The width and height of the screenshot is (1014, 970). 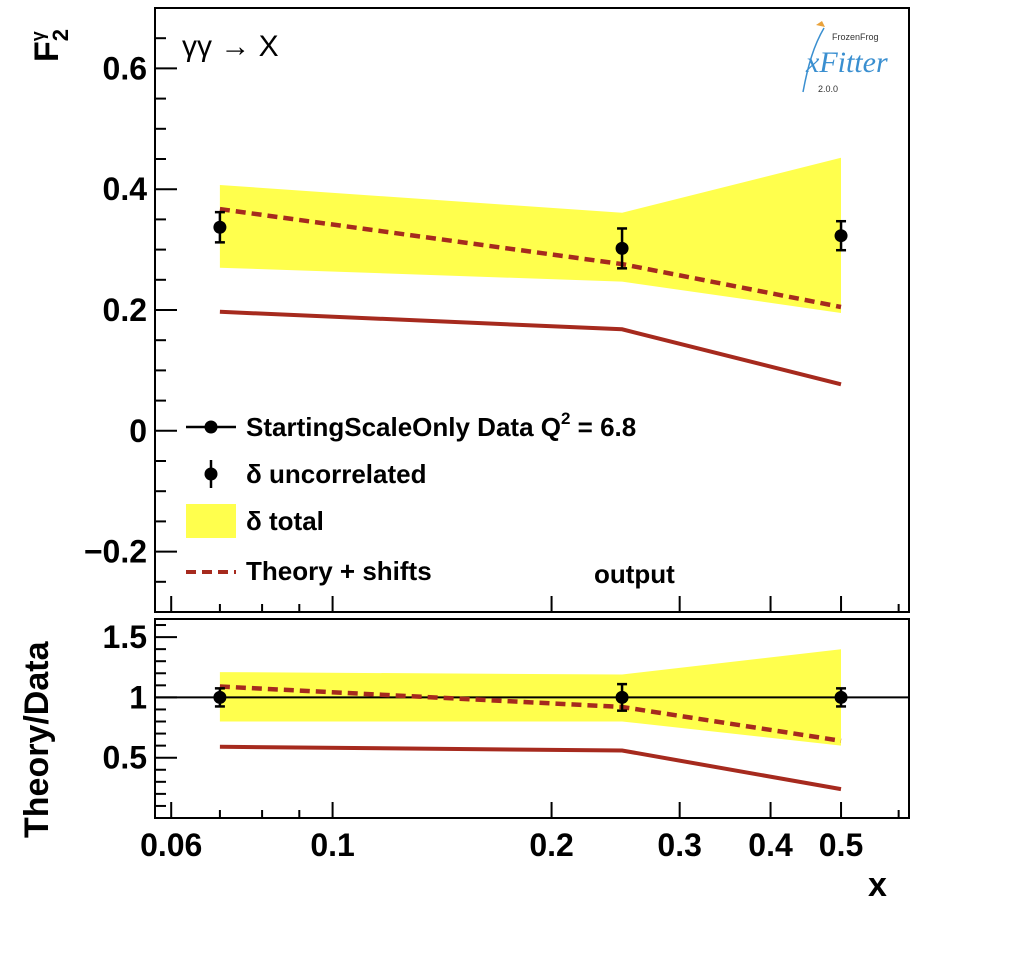 What do you see at coordinates (211, 474) in the screenshot?
I see `legend-errorbar-point-marker` at bounding box center [211, 474].